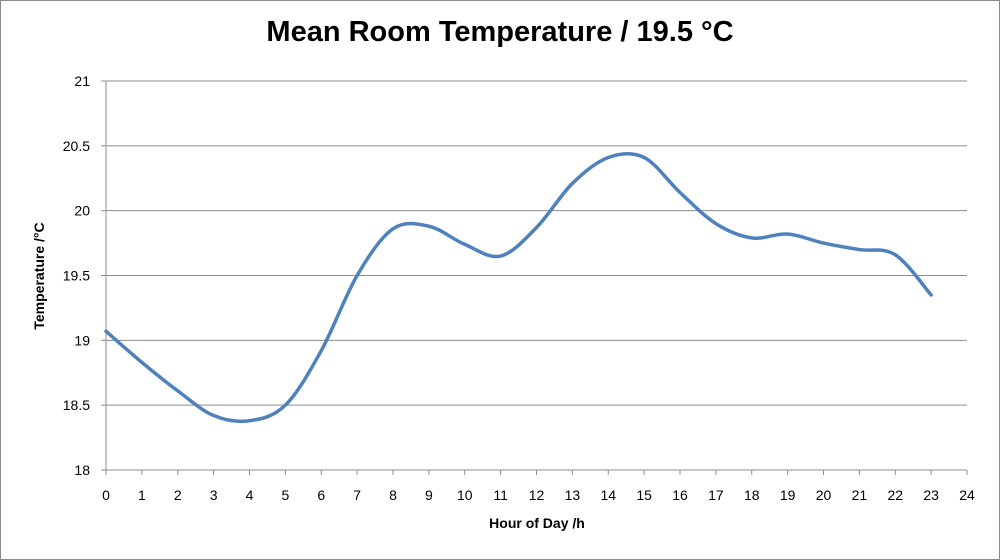 This screenshot has height=560, width=1000. What do you see at coordinates (82, 81) in the screenshot?
I see `y-tick-label: 21` at bounding box center [82, 81].